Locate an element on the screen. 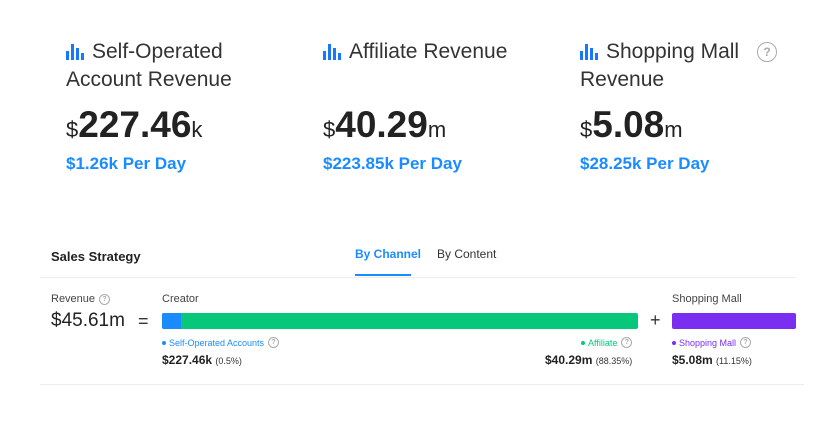  sales-strategy-title: Sales Strategy is located at coordinates (96, 256).